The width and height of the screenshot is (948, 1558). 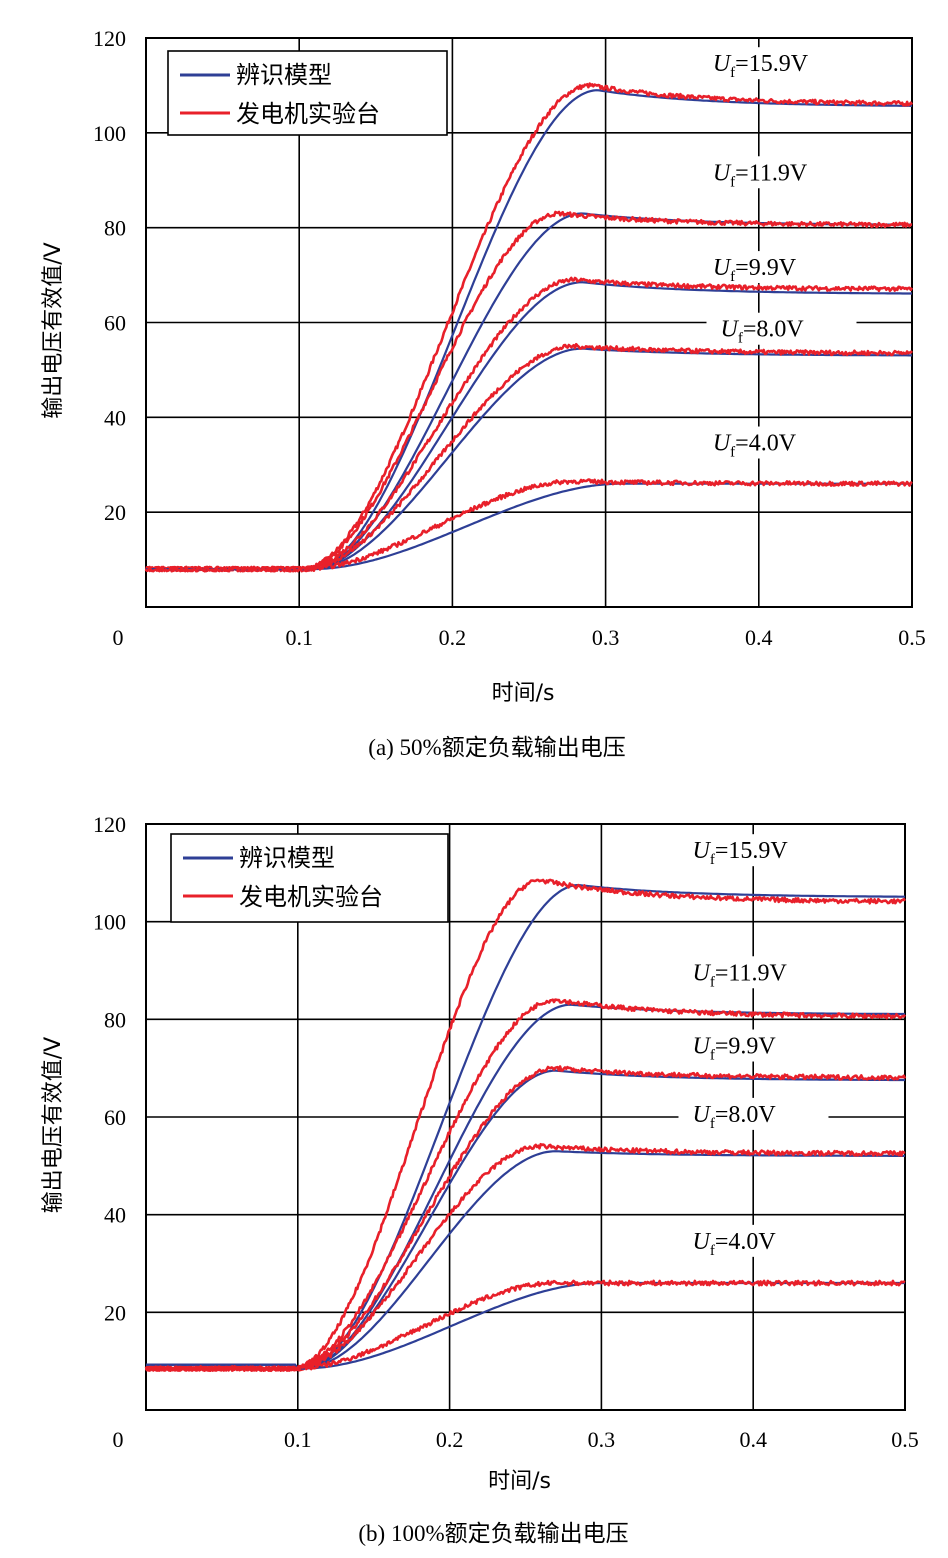 I want to click on chart-caption: (a) 50%额定负载输出电压, so click(x=496, y=747).